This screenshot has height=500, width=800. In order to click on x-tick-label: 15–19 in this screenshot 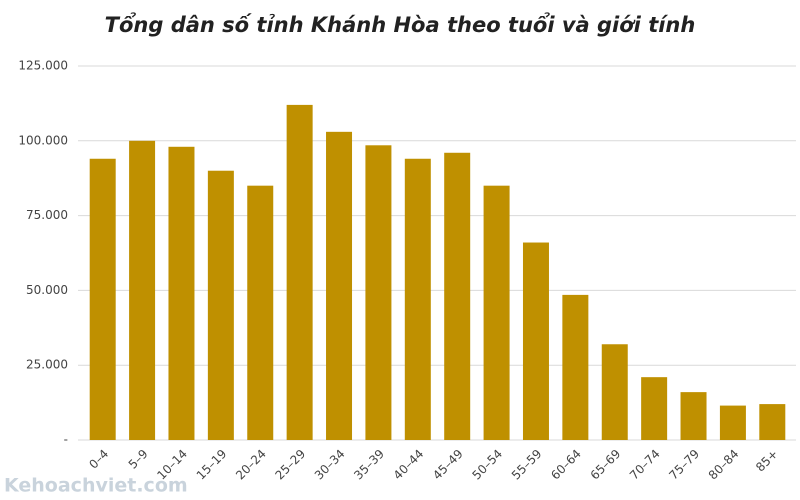, I will do `click(212, 465)`.